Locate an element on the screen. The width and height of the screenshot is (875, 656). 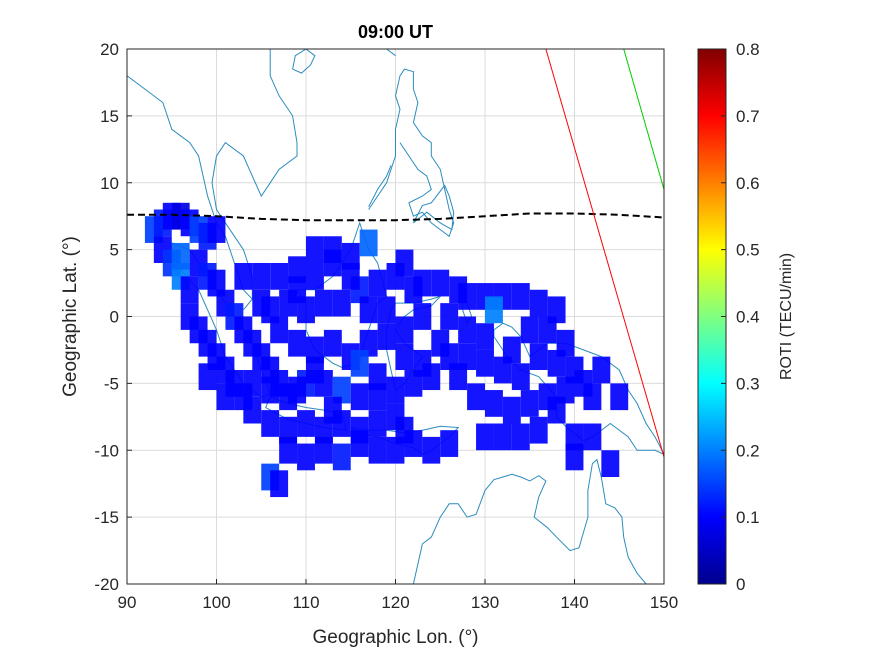
red-track-line is located at coordinates (604, 253).